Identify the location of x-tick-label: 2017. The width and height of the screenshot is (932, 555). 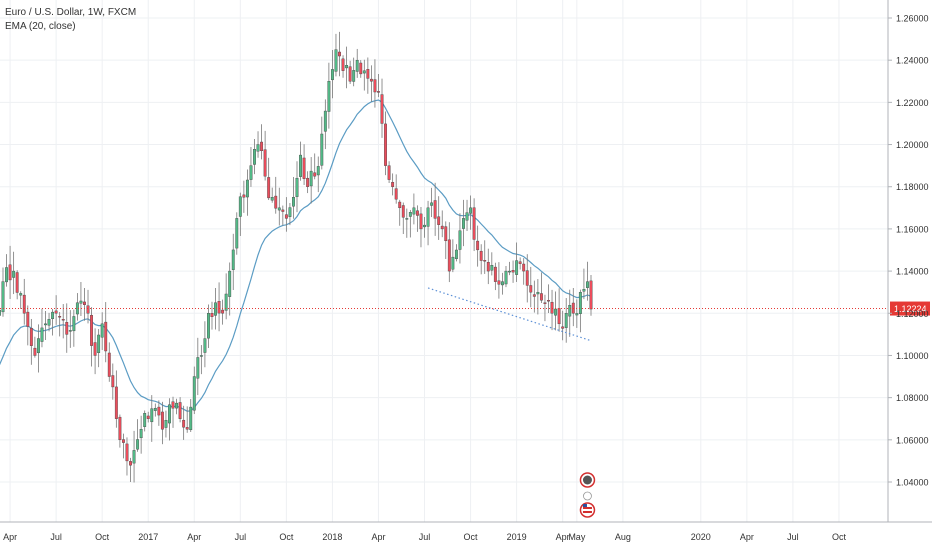
(148, 537).